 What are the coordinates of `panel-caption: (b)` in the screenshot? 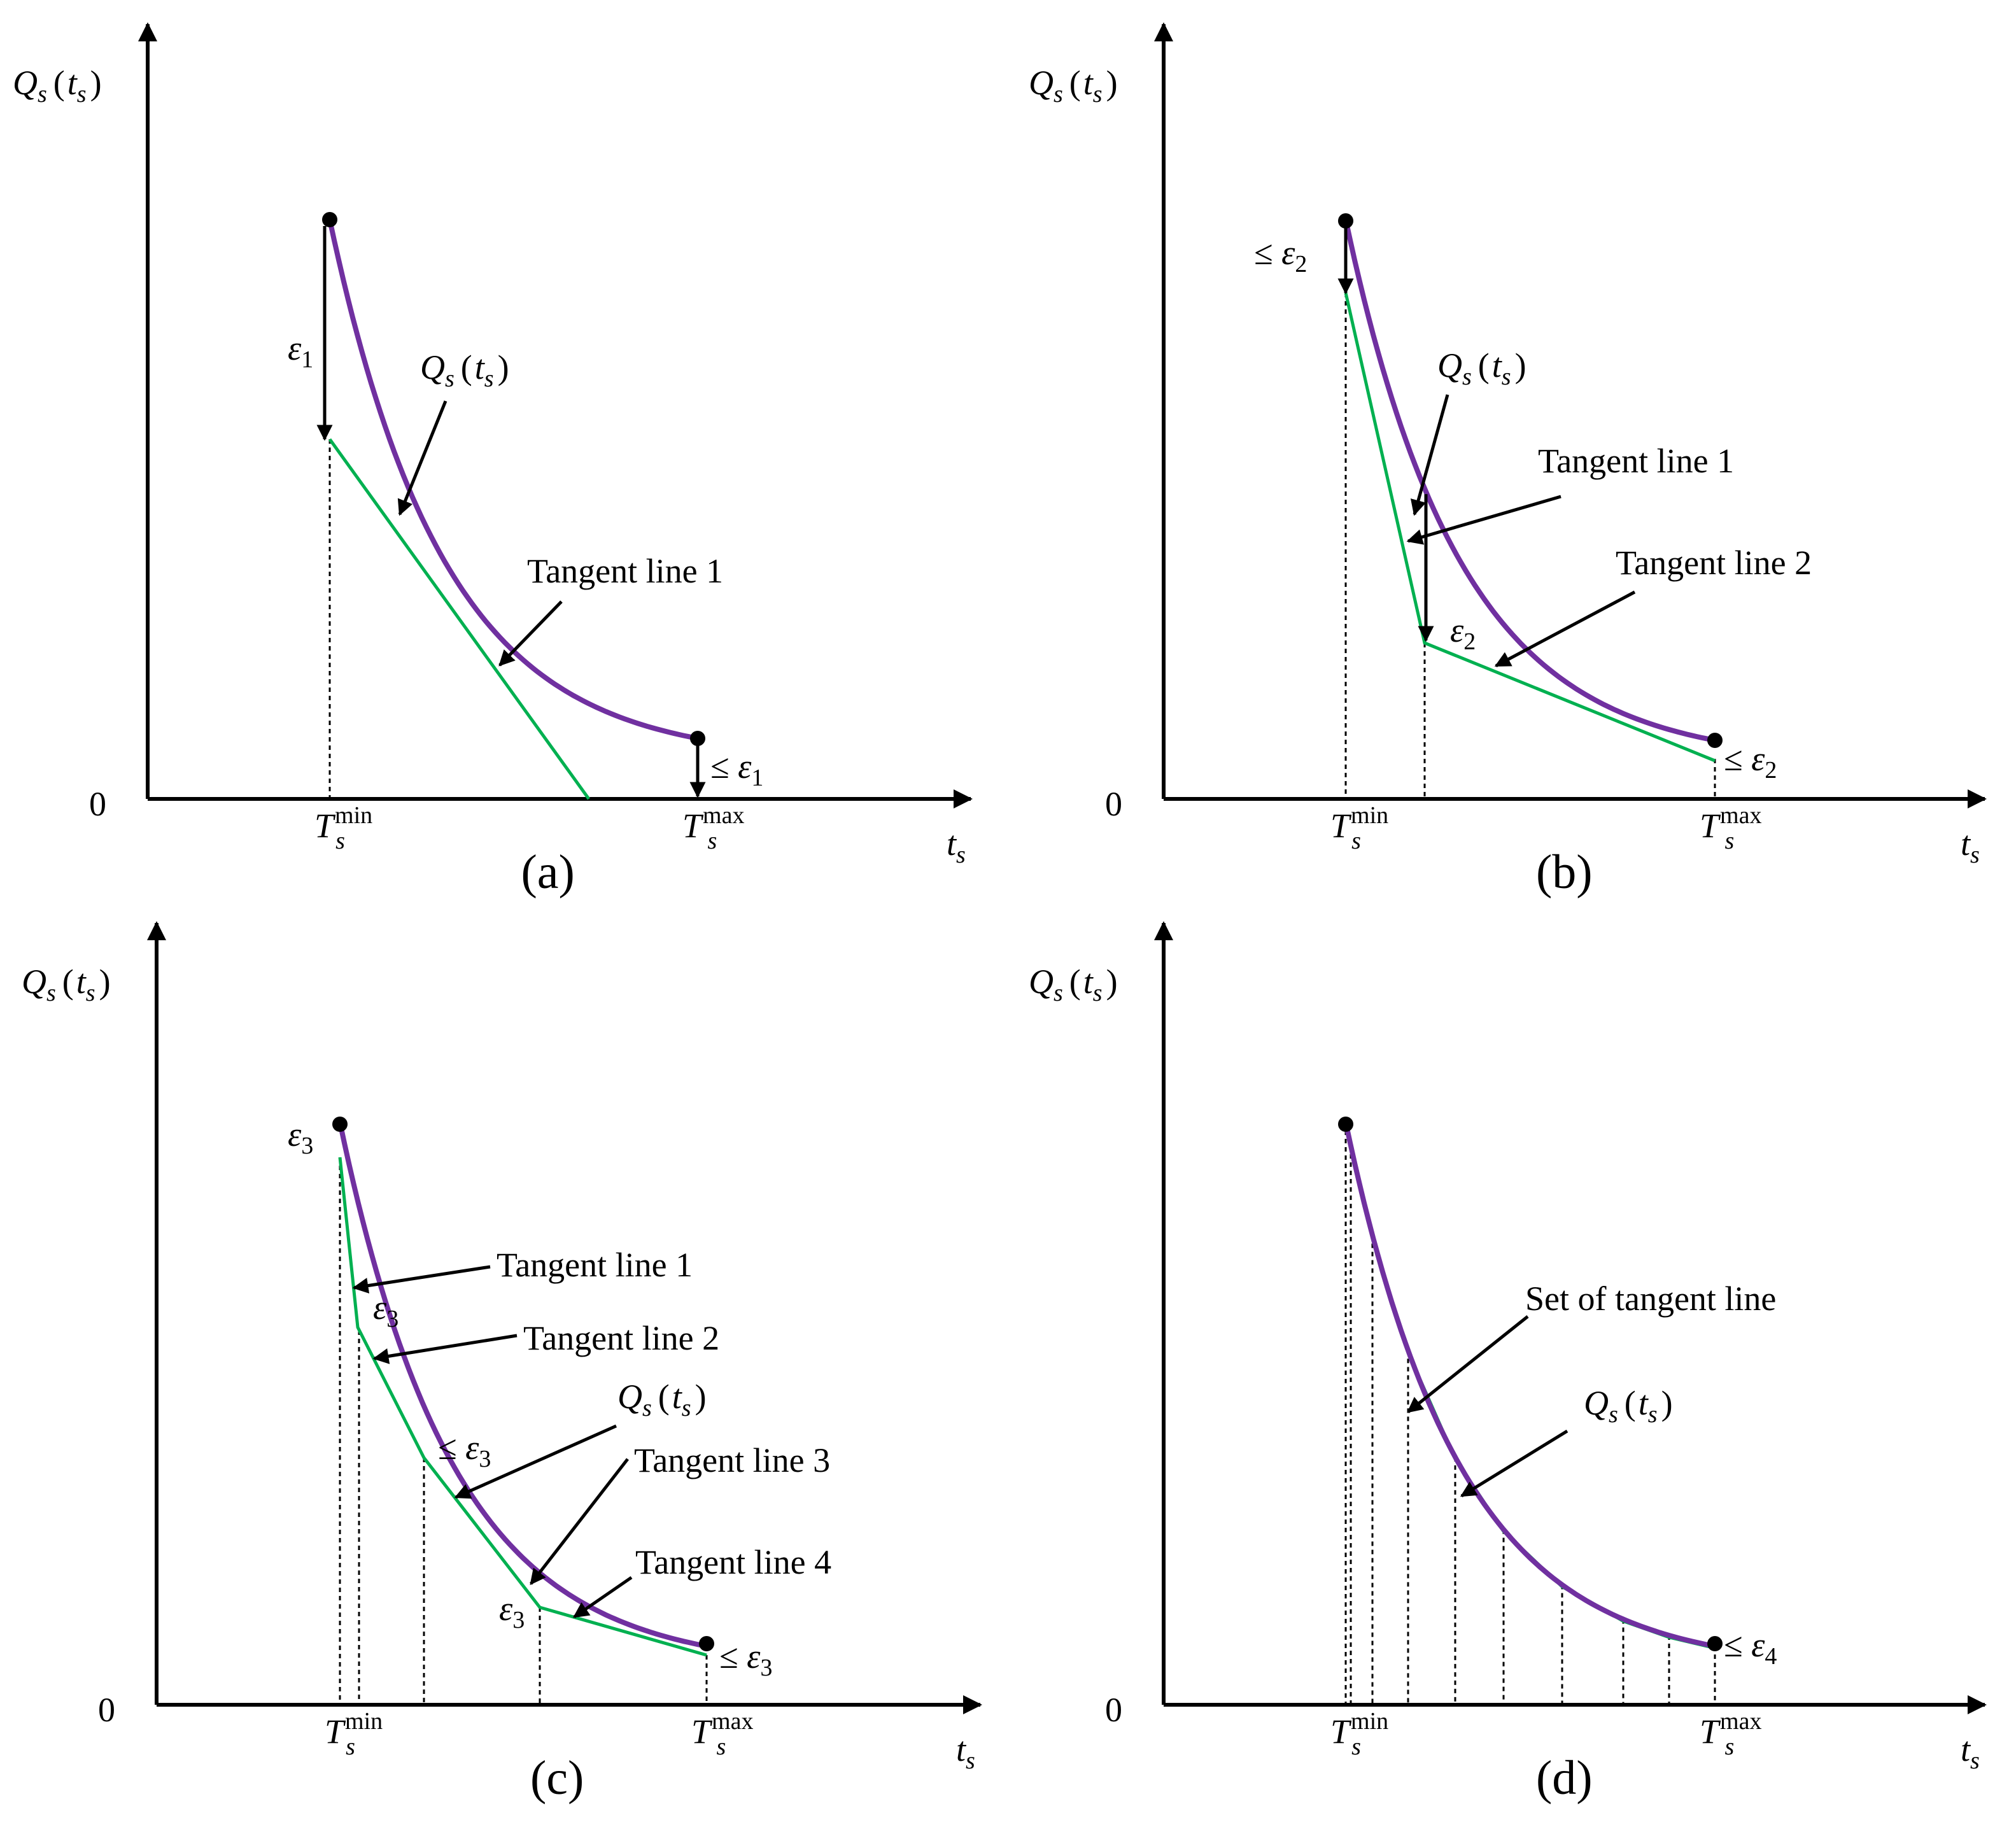 It's located at (1564, 872).